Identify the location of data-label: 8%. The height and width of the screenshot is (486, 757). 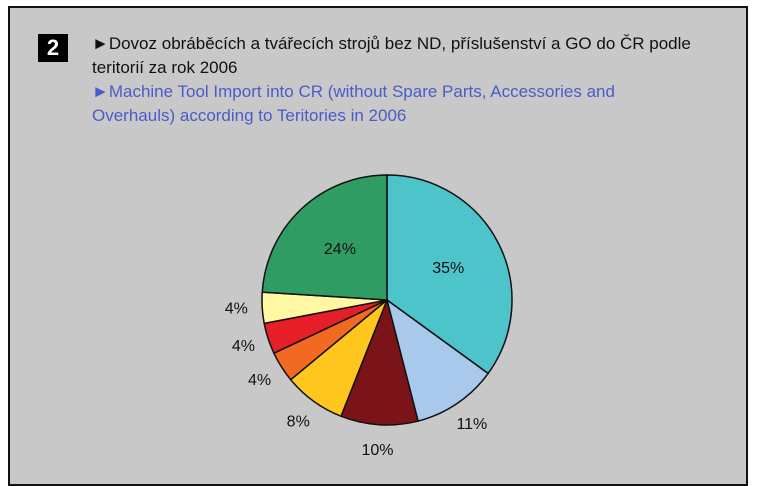
(298, 421).